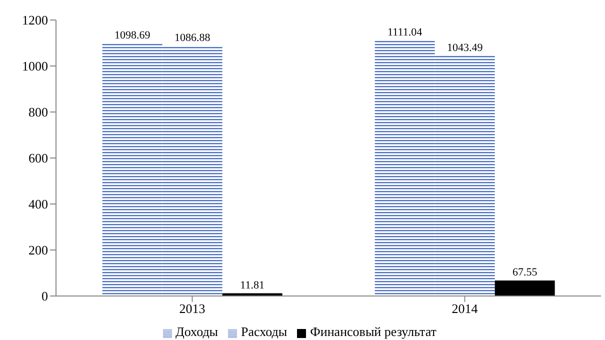 Image resolution: width=605 pixels, height=340 pixels. I want to click on data-label: 1111.04, so click(405, 32).